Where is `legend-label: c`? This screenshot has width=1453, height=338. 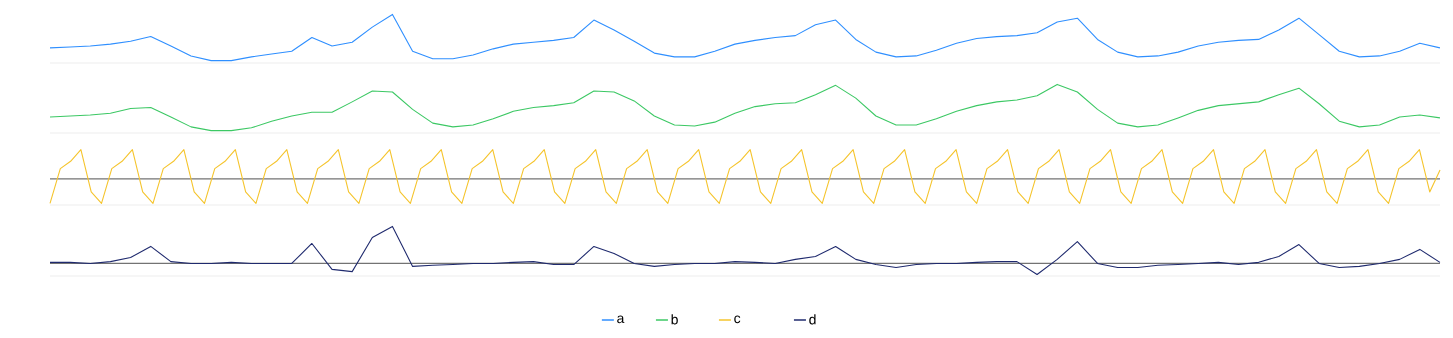 legend-label: c is located at coordinates (737, 319).